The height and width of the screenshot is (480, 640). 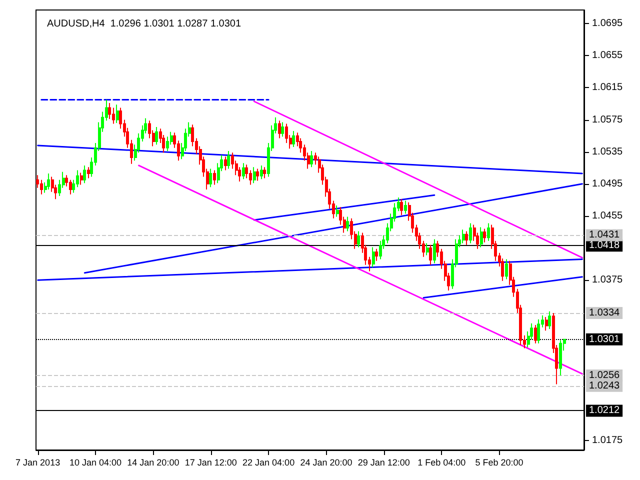 I want to click on ref-line-label: 1.0334, so click(x=604, y=312).